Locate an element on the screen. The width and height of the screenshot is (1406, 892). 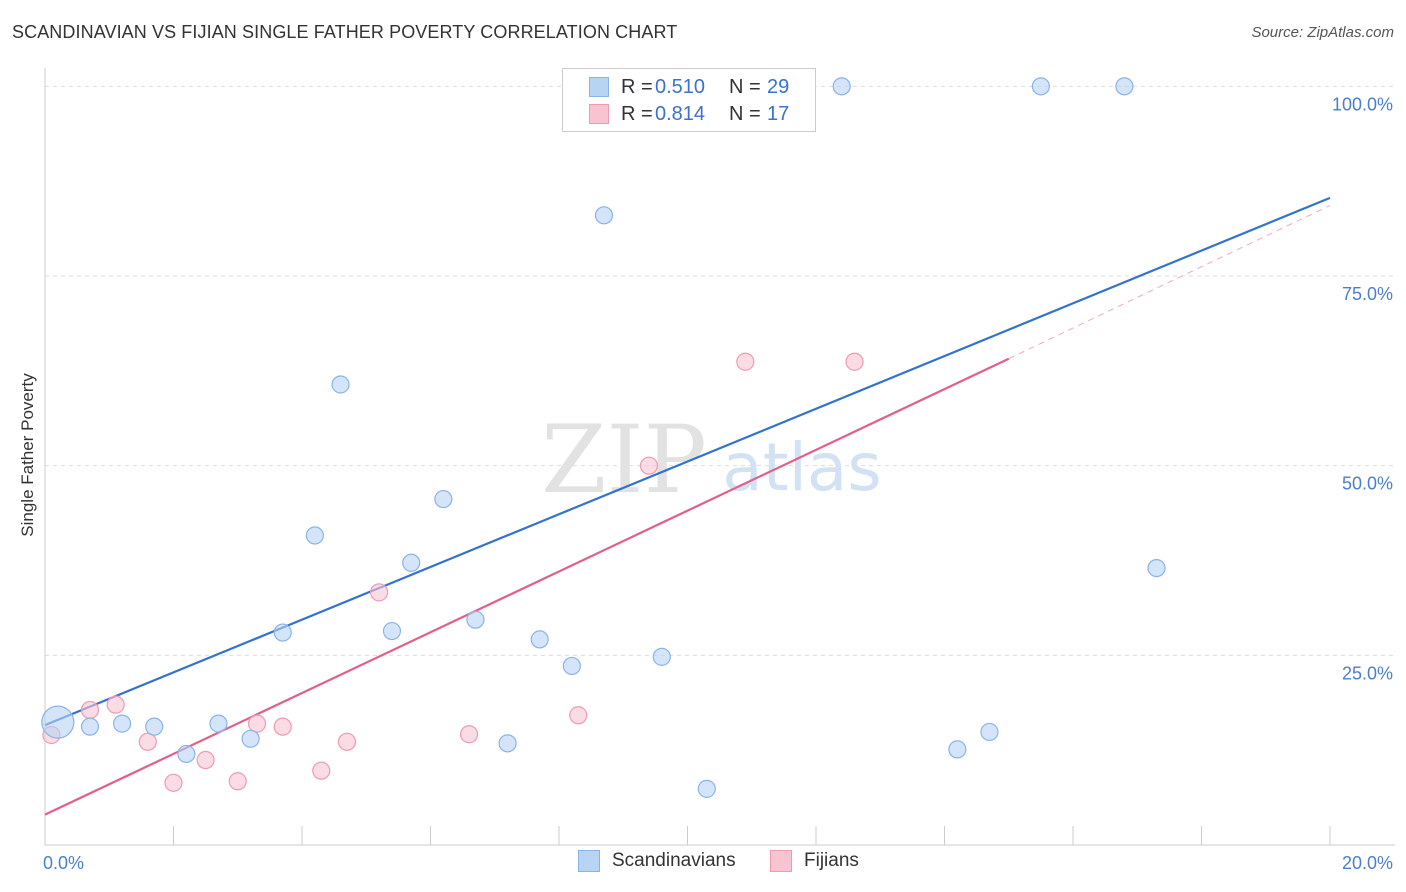
y-tick-label: 75.0% is located at coordinates (1367, 294).